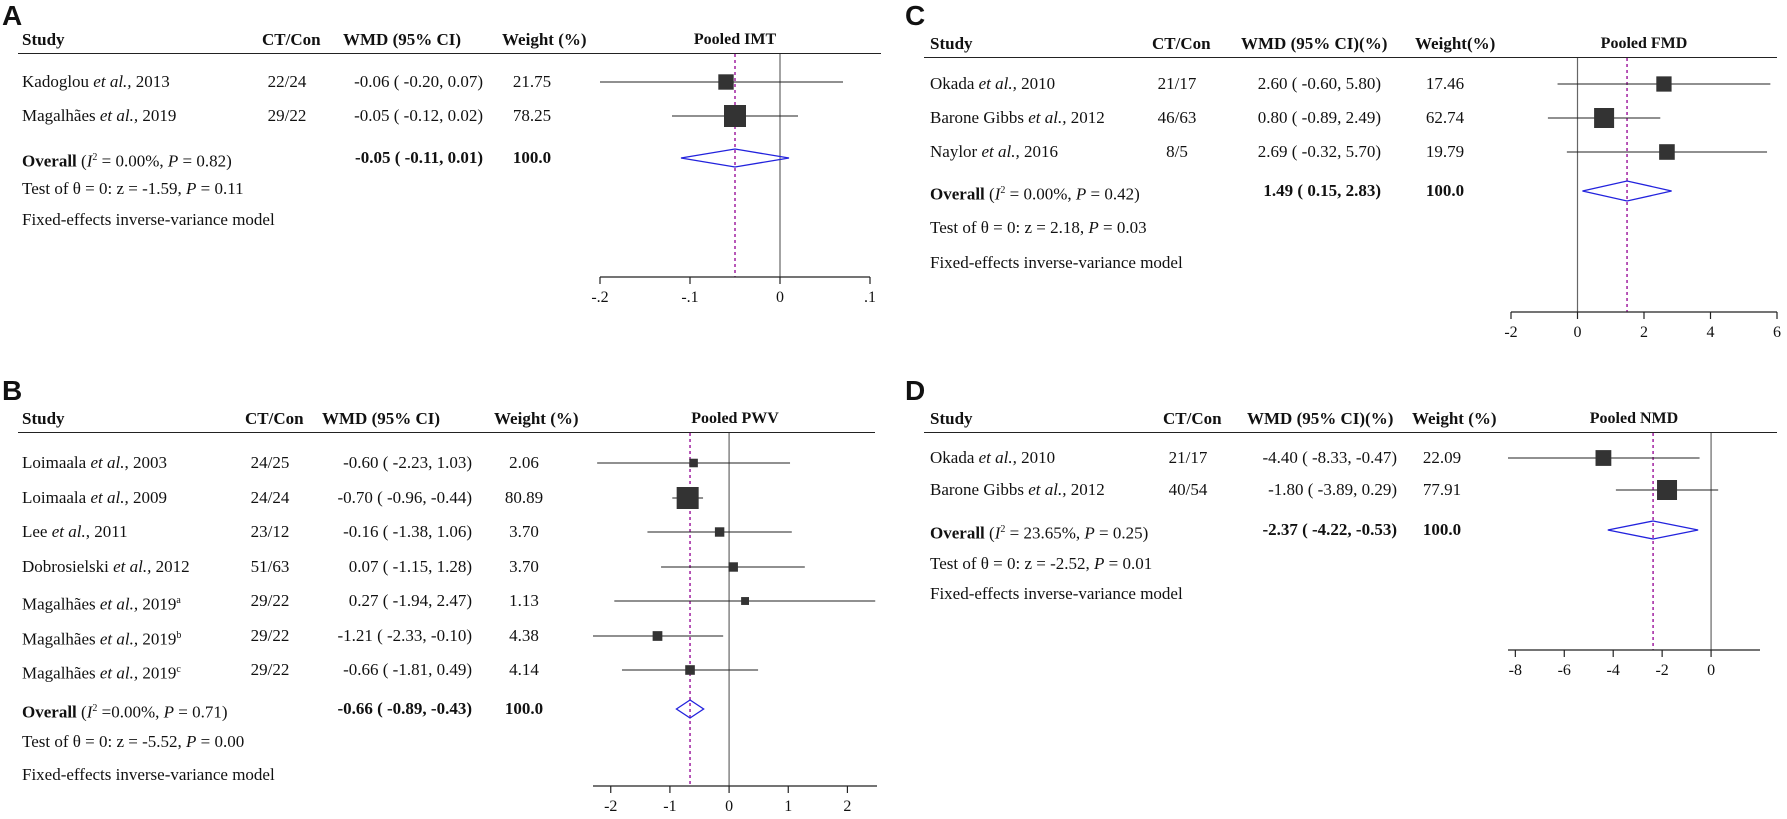 This screenshot has width=1787, height=819. What do you see at coordinates (102, 639) in the screenshot?
I see `study-label: Magalhães et al., 2019b` at bounding box center [102, 639].